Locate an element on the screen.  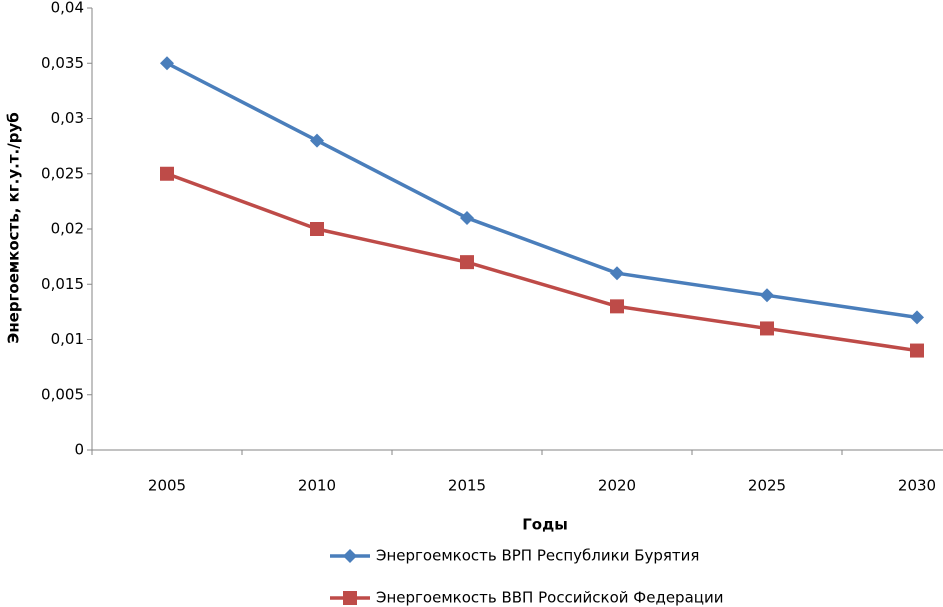
x-tick-label: 2020 is located at coordinates (617, 486).